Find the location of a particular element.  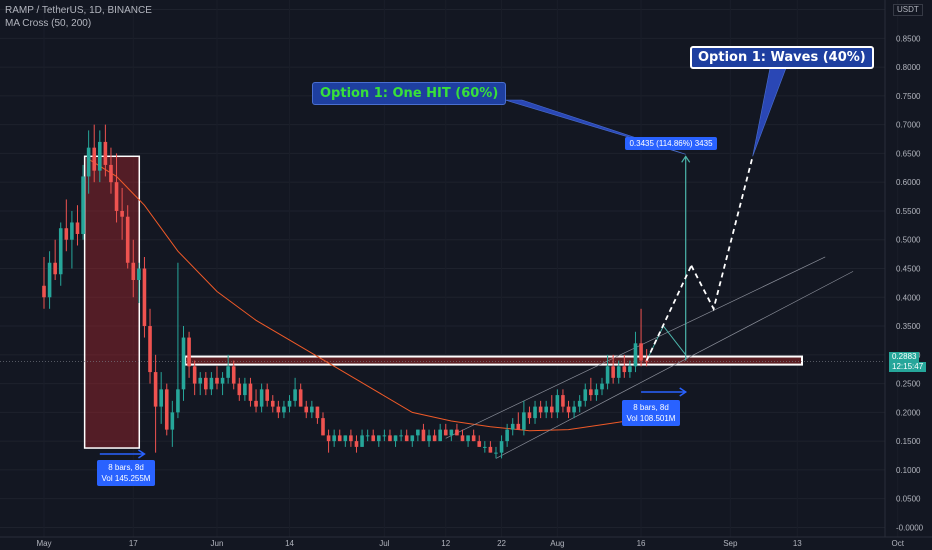

measure-right-bars: 8 bars, 8d is located at coordinates (651, 407).